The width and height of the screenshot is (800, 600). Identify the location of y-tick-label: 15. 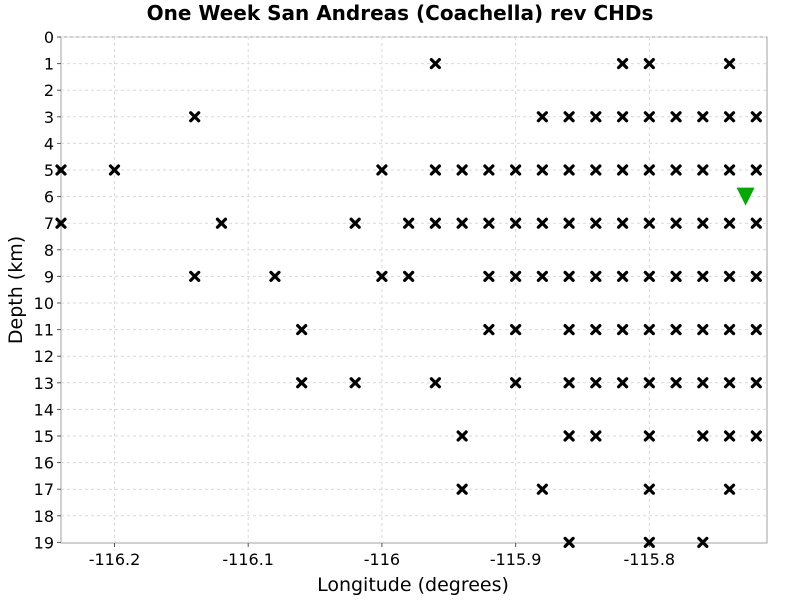
(44, 436).